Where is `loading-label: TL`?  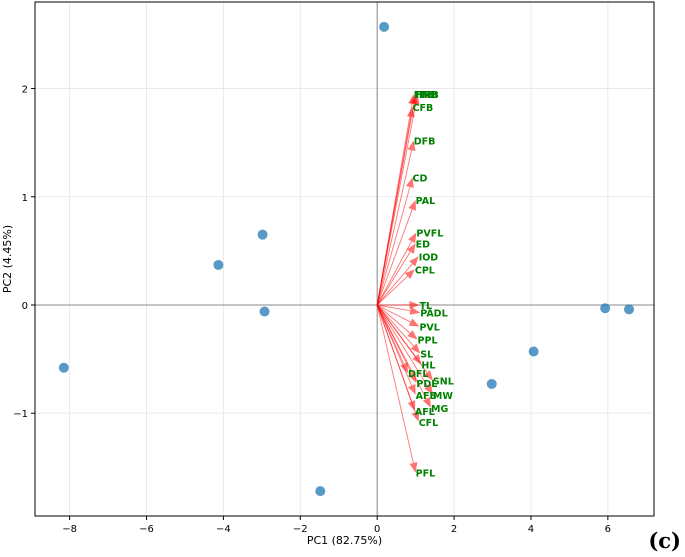 loading-label: TL is located at coordinates (425, 306).